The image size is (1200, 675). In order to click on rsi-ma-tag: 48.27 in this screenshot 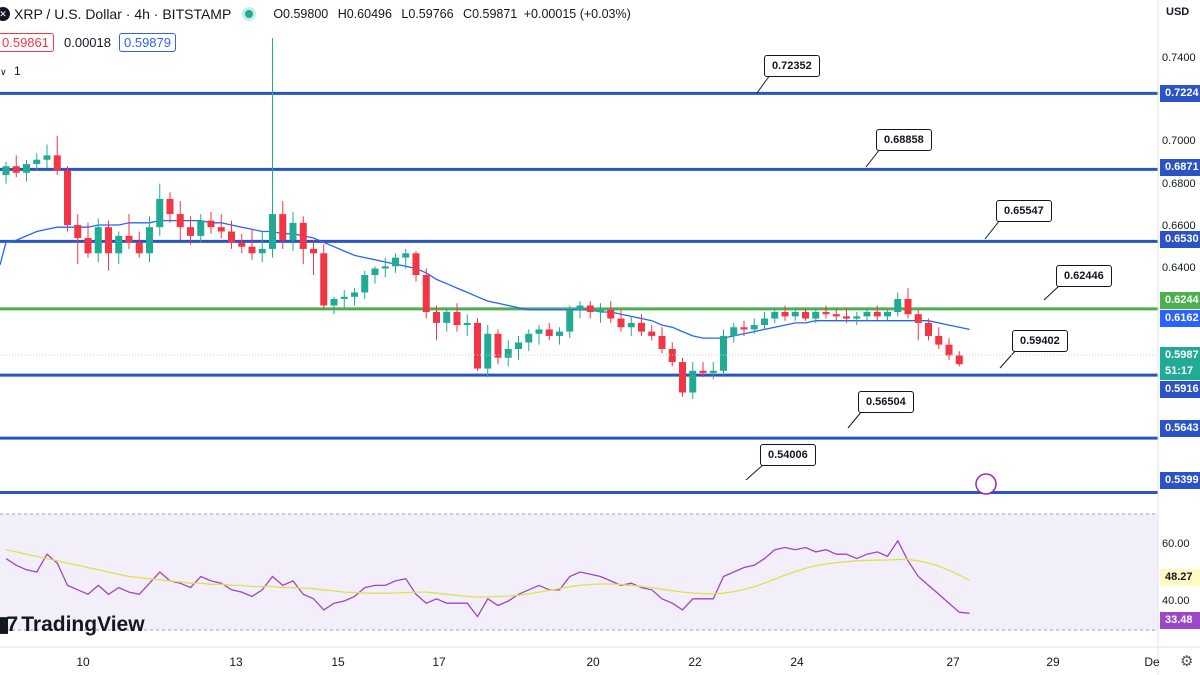, I will do `click(1180, 577)`.